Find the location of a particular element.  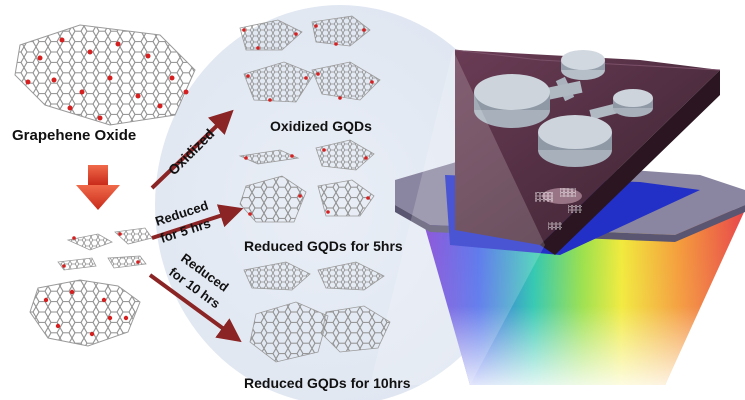

embedded-gqds is located at coordinates (558, 209).